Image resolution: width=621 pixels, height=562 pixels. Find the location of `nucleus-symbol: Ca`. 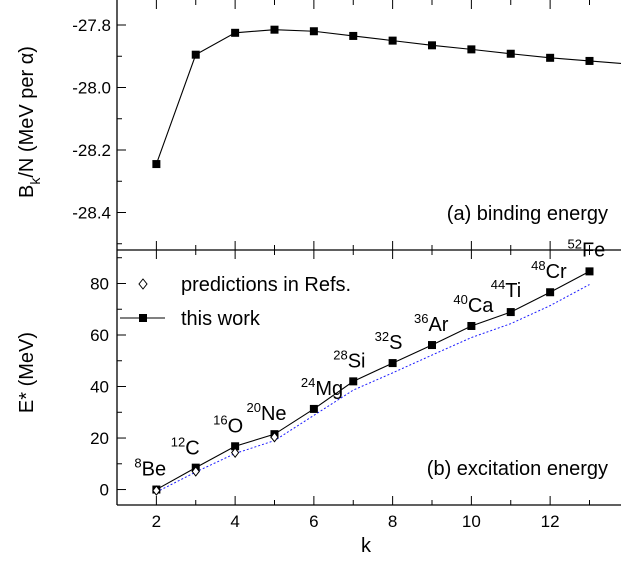

nucleus-symbol: Ca is located at coordinates (481, 306).